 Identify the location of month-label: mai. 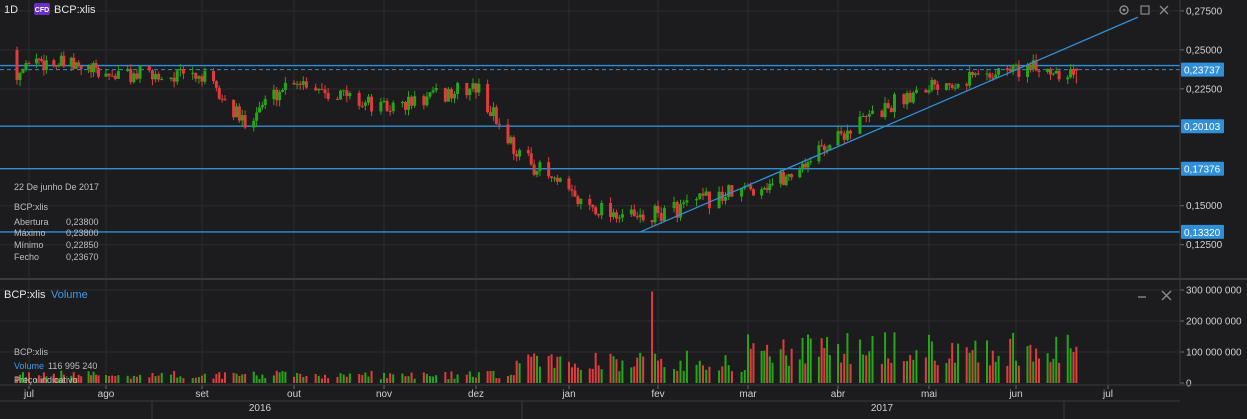
(929, 394).